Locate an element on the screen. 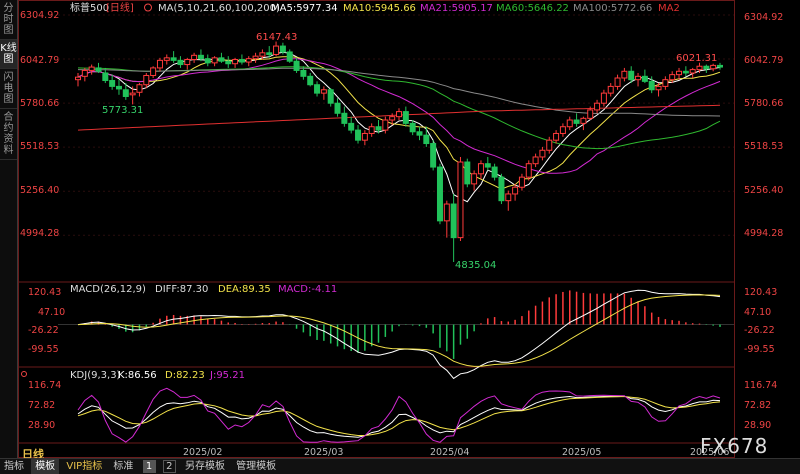 The image size is (800, 474). standard-button: 标准 is located at coordinates (123, 466).